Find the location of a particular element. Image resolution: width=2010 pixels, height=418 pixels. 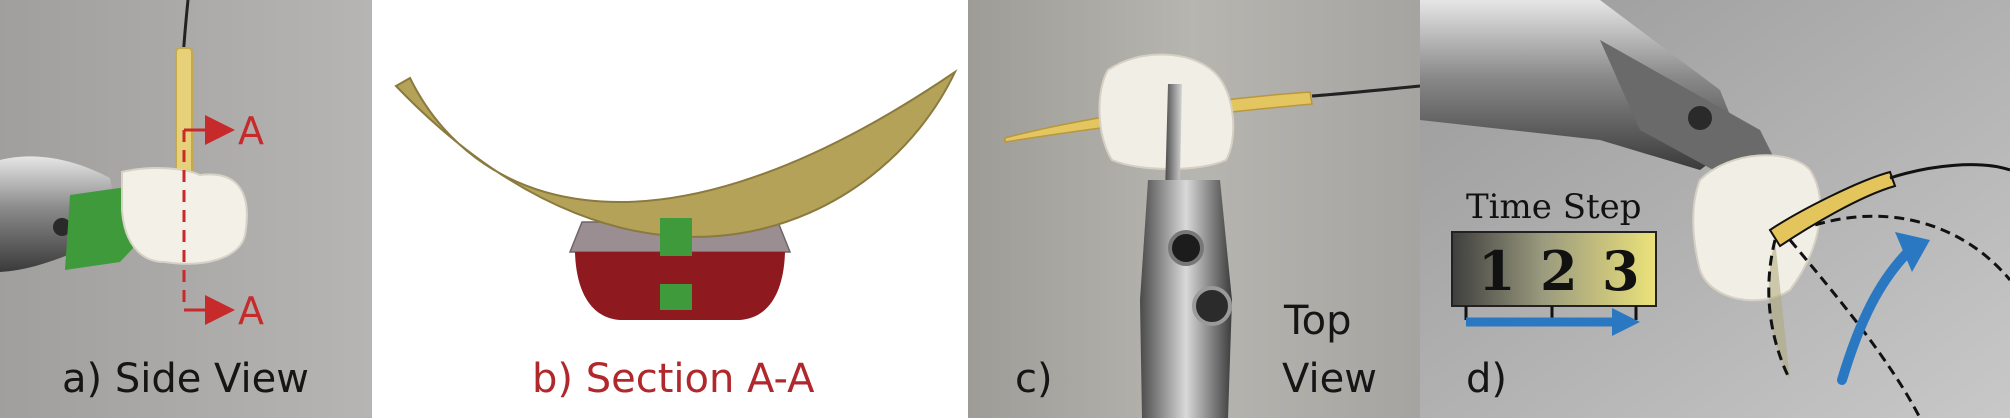

time-step-3: 3 is located at coordinates (1621, 271).